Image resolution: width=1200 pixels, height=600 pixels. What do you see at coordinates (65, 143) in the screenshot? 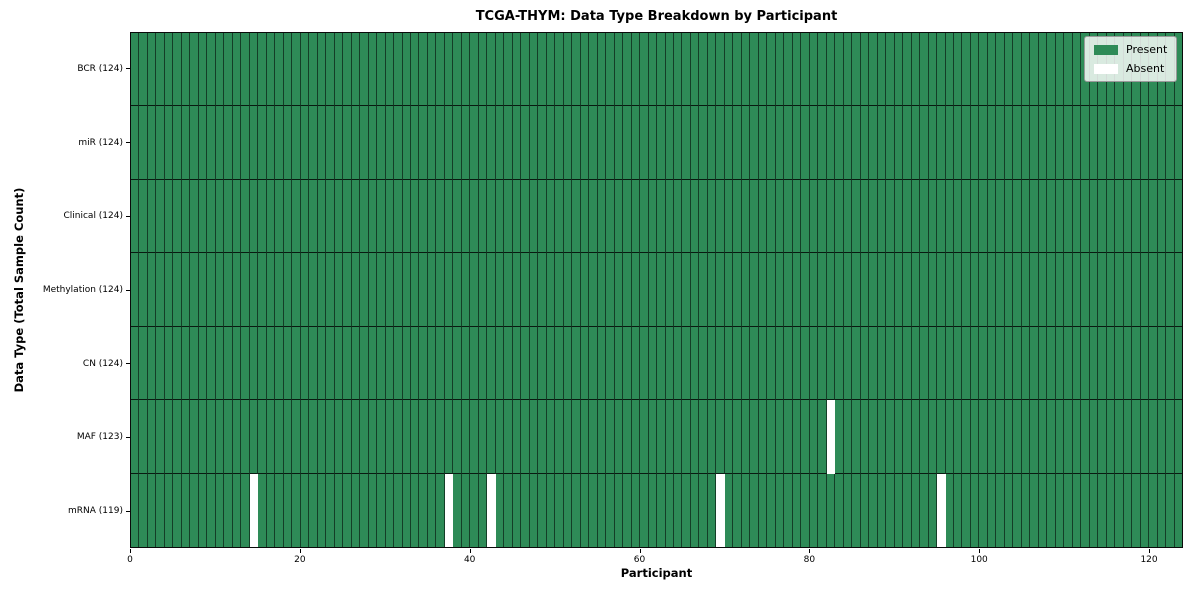
I see `y-slot: miR (124)` at bounding box center [65, 143].